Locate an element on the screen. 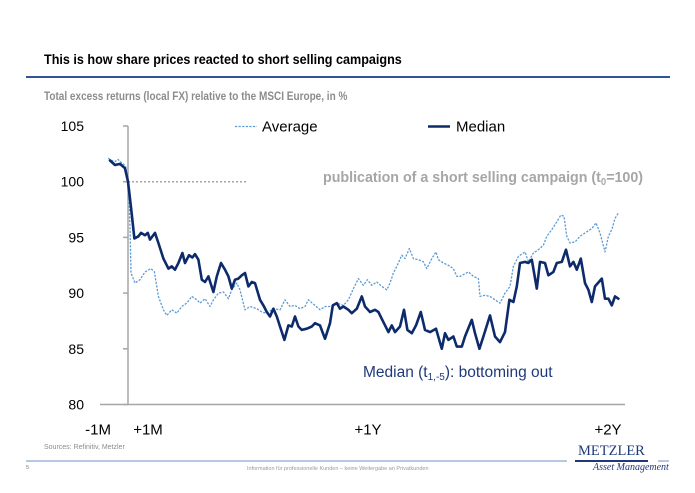 Image resolution: width=695 pixels, height=493 pixels. metzler-logo-wordmark: METZLER is located at coordinates (611, 451).